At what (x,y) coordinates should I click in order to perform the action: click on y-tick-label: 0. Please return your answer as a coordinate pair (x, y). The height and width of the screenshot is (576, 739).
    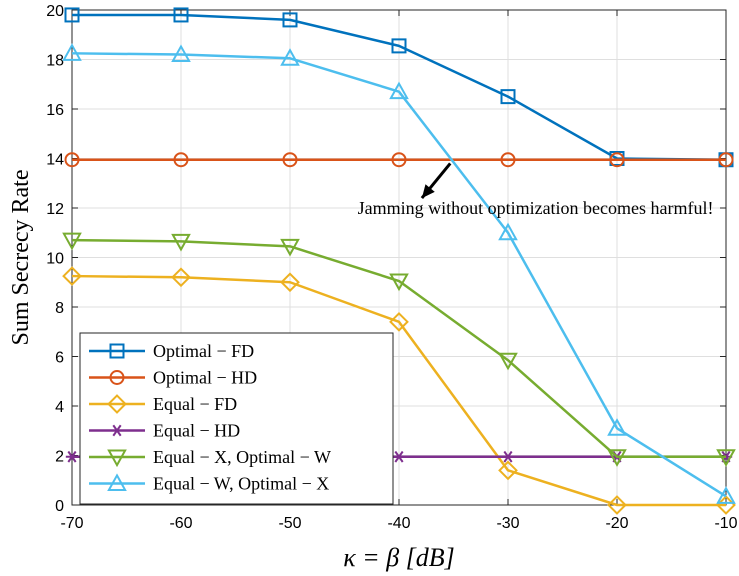
    Looking at the image, I should click on (59, 506).